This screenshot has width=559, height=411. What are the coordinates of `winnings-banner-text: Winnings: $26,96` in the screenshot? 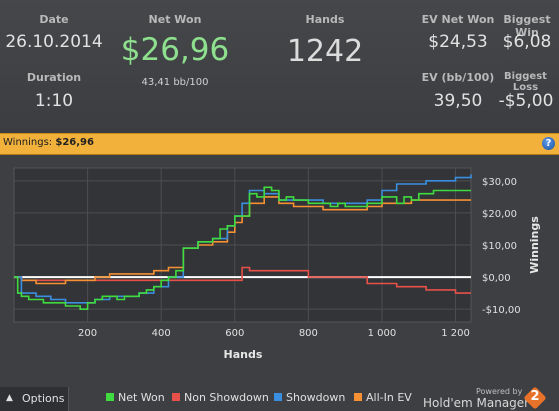 It's located at (48, 142).